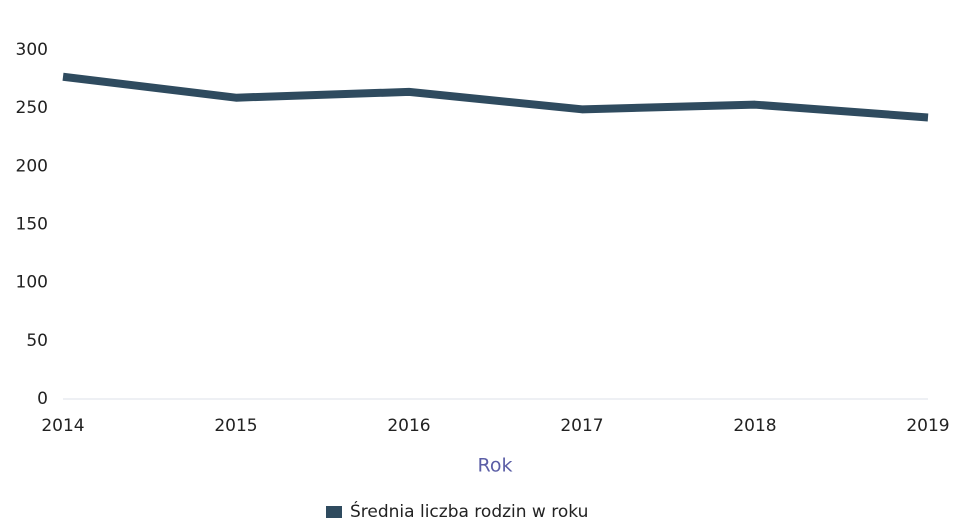 The width and height of the screenshot is (954, 522). What do you see at coordinates (927, 426) in the screenshot?
I see `x-tick-label: 2019` at bounding box center [927, 426].